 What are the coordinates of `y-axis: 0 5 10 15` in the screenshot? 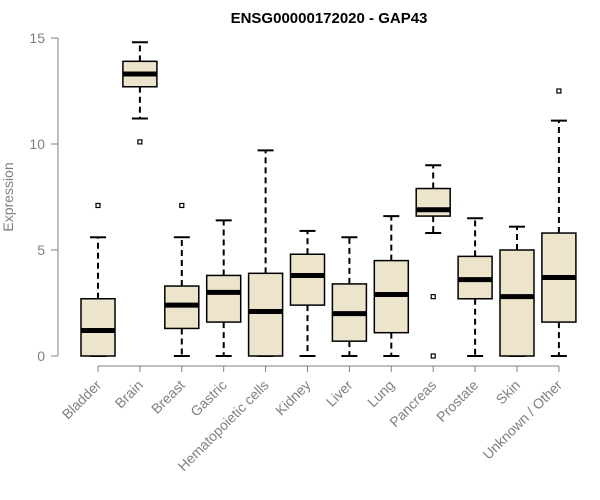 It's located at (44, 197).